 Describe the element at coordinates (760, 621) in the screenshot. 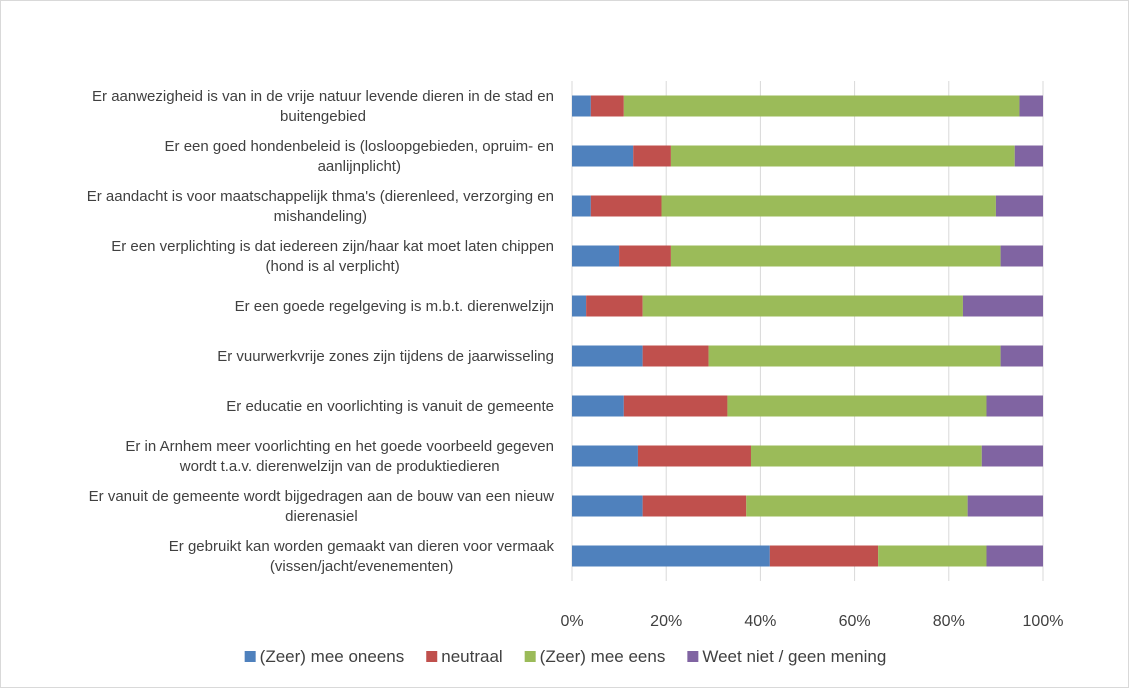

I see `x-tick-label: 40%` at that location.